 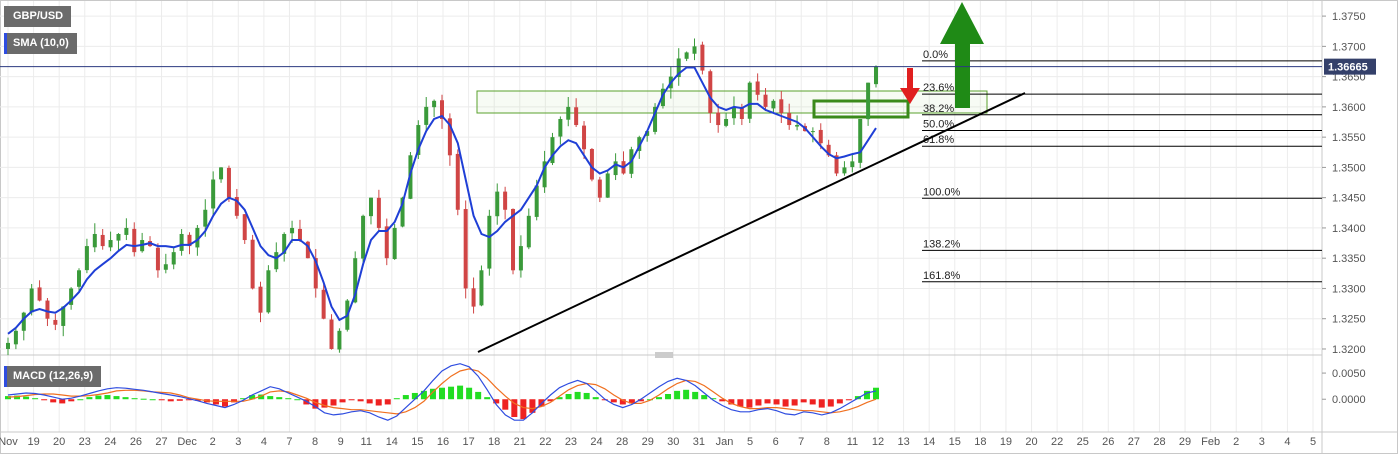 What do you see at coordinates (942, 192) in the screenshot?
I see `fib-label: 100.0%` at bounding box center [942, 192].